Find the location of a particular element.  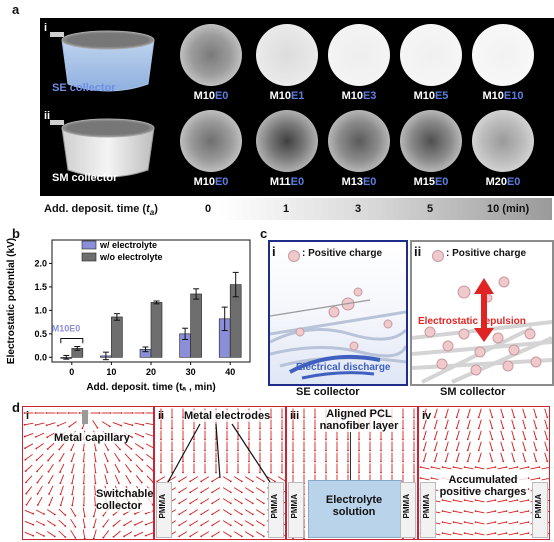

bar-without-electrolyte is located at coordinates (117, 337).